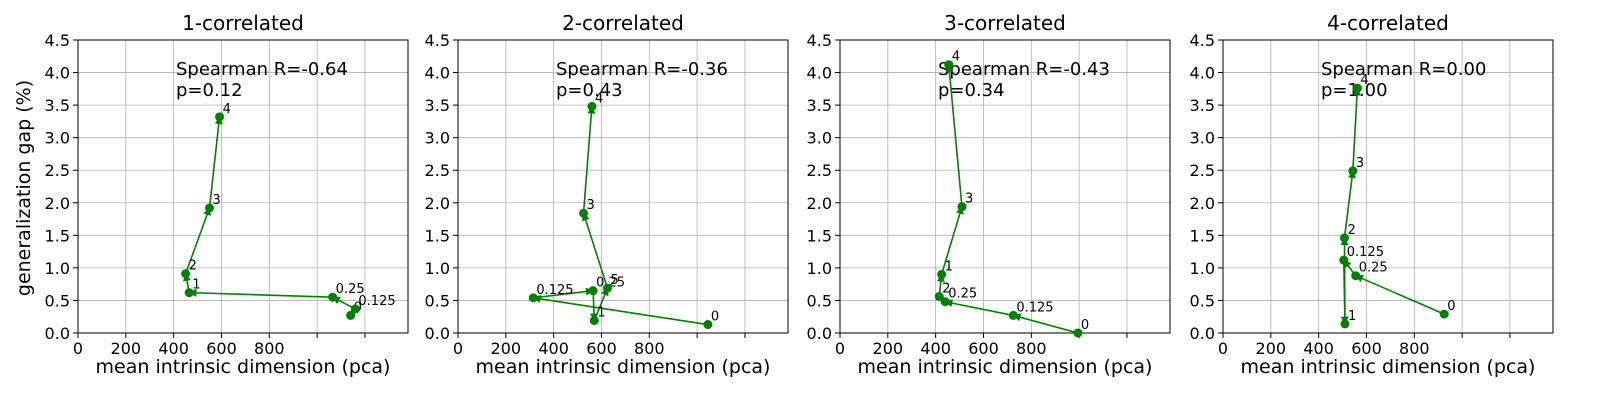  I want to click on data-point-label: 5, so click(614, 280).